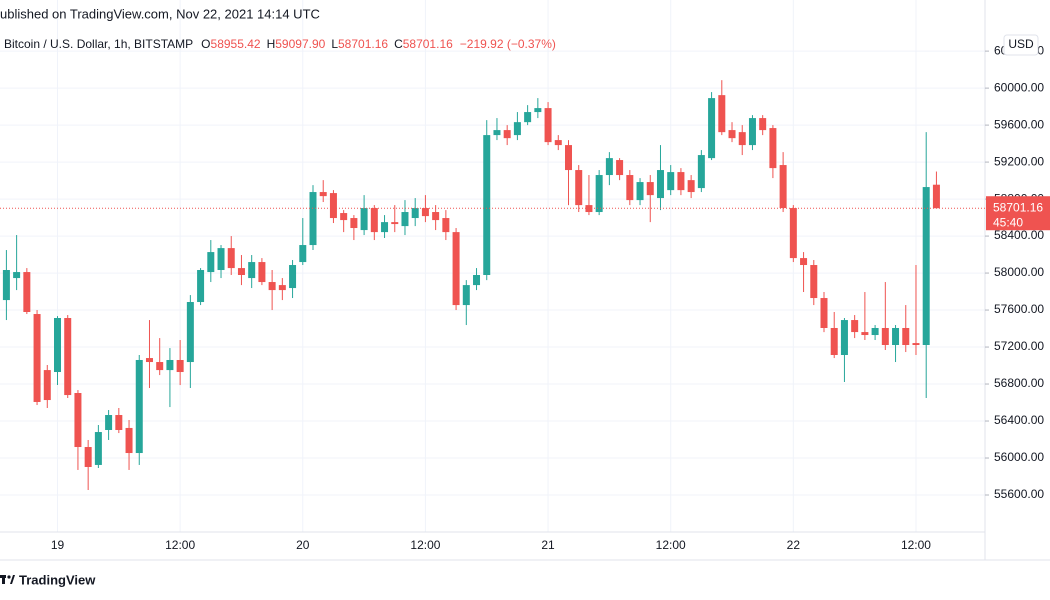  I want to click on y-tick-label: 58400.00, so click(1019, 235).